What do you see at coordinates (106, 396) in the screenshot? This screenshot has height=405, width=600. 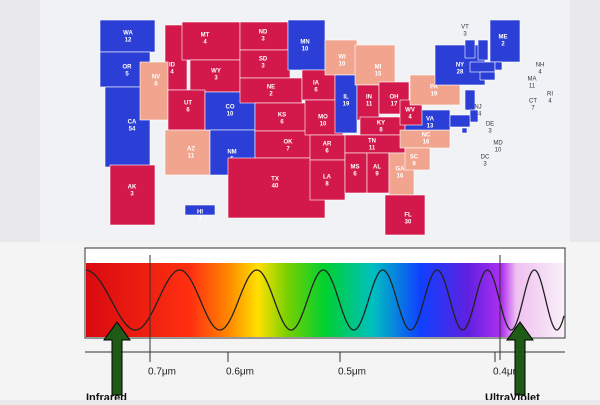 I see `infrared-label: Infrared` at bounding box center [106, 396].